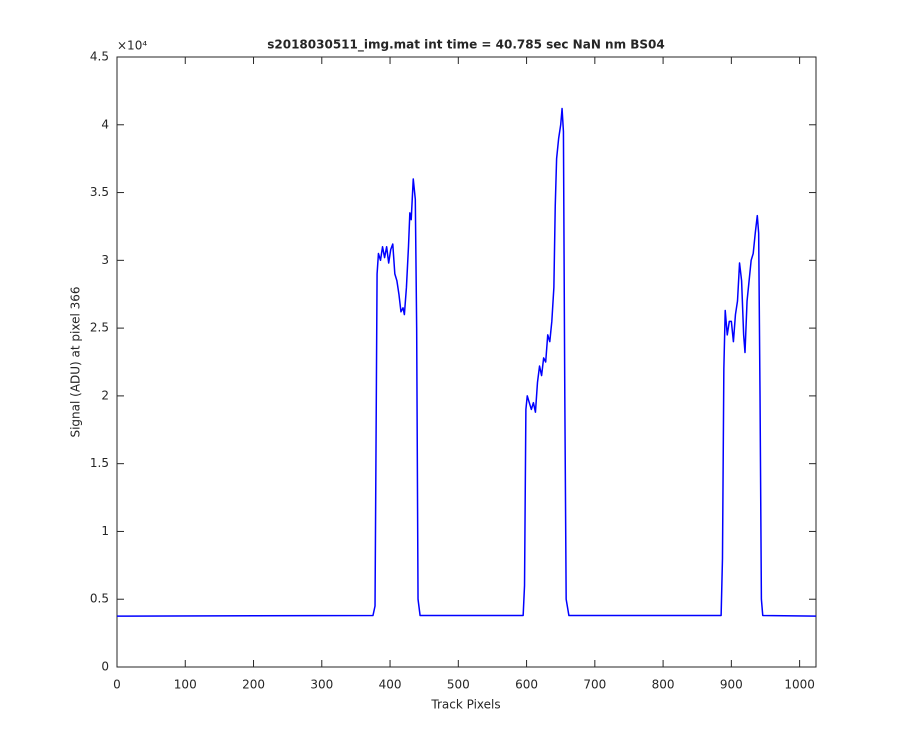 This screenshot has width=900, height=750. Describe the element at coordinates (76, 361) in the screenshot. I see `y-axis-label: Signal (ADU) at pixel 366` at that location.